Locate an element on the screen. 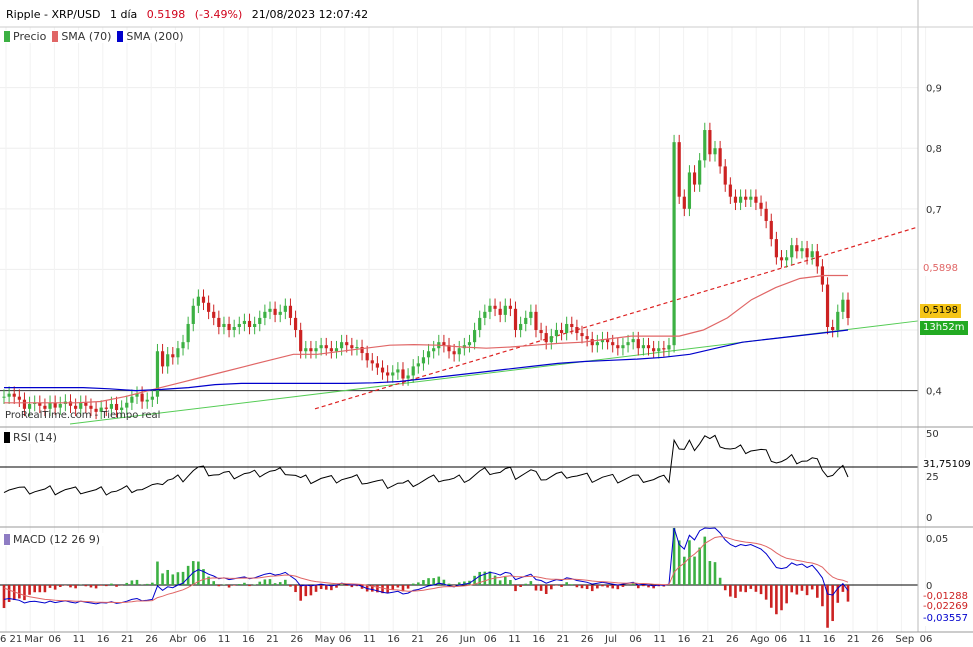  legend-sma70: SMA (70) is located at coordinates (81, 36).